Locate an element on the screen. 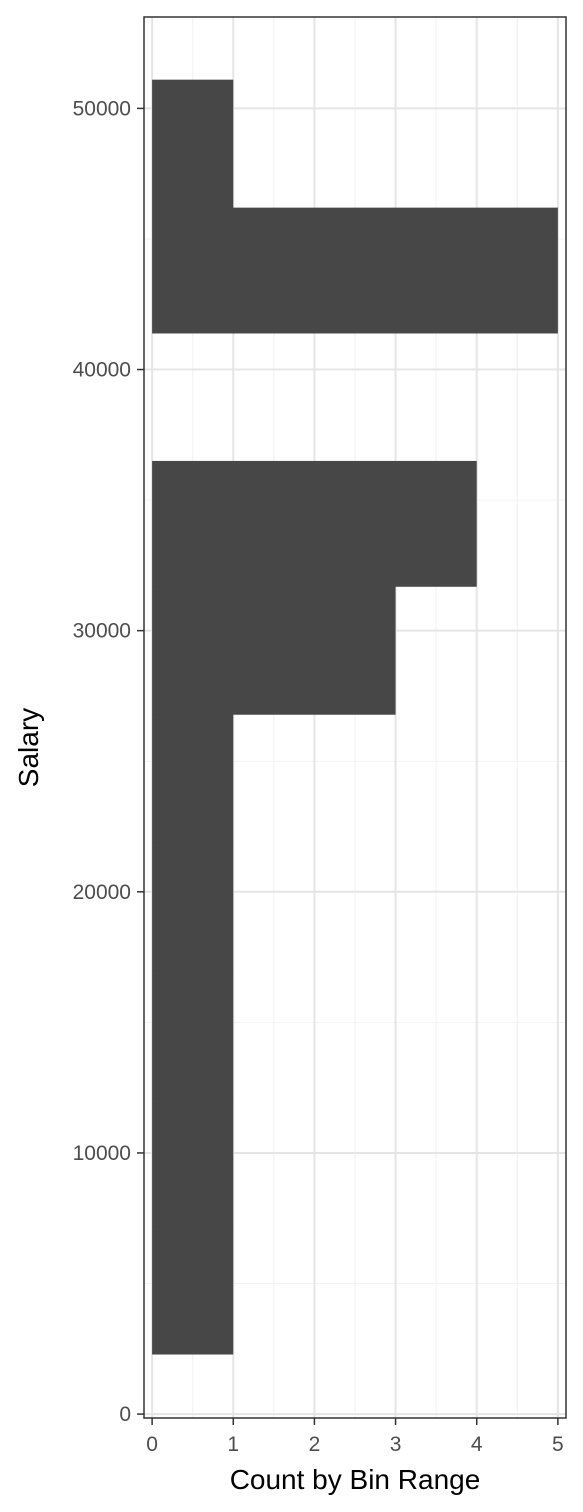 This screenshot has width=583, height=1512. x-axis-title: Count by Bin Range is located at coordinates (355, 1479).